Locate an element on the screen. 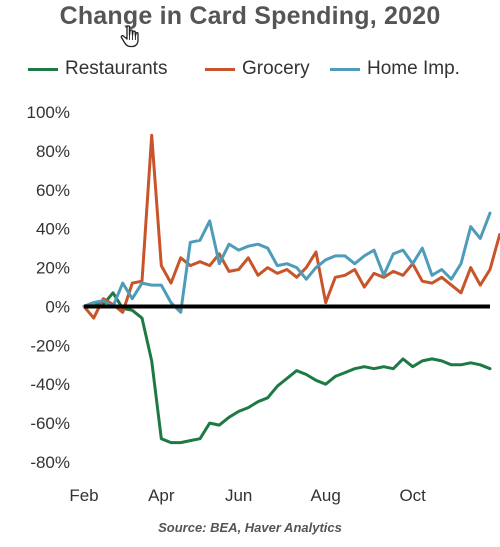 This screenshot has height=547, width=500. x-tick-label: Feb is located at coordinates (83, 495).